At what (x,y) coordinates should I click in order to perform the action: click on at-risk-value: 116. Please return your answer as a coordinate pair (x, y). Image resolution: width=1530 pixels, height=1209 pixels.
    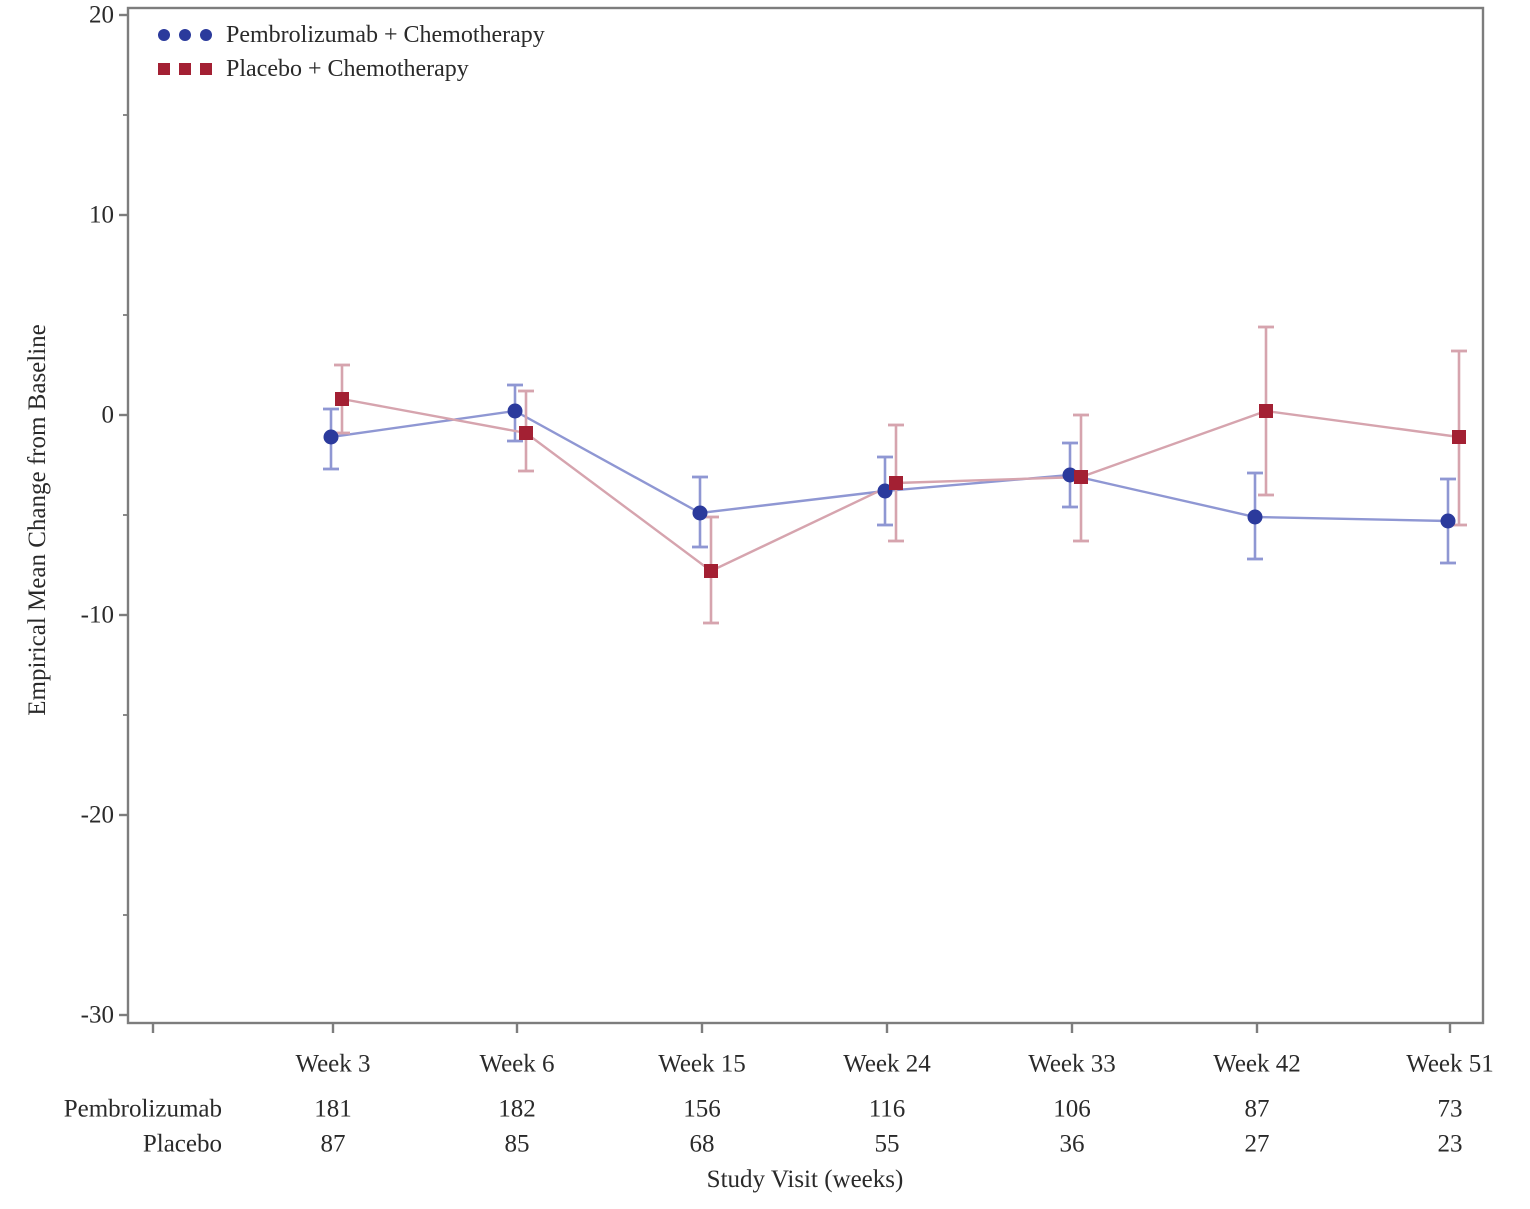
    Looking at the image, I should click on (887, 1109).